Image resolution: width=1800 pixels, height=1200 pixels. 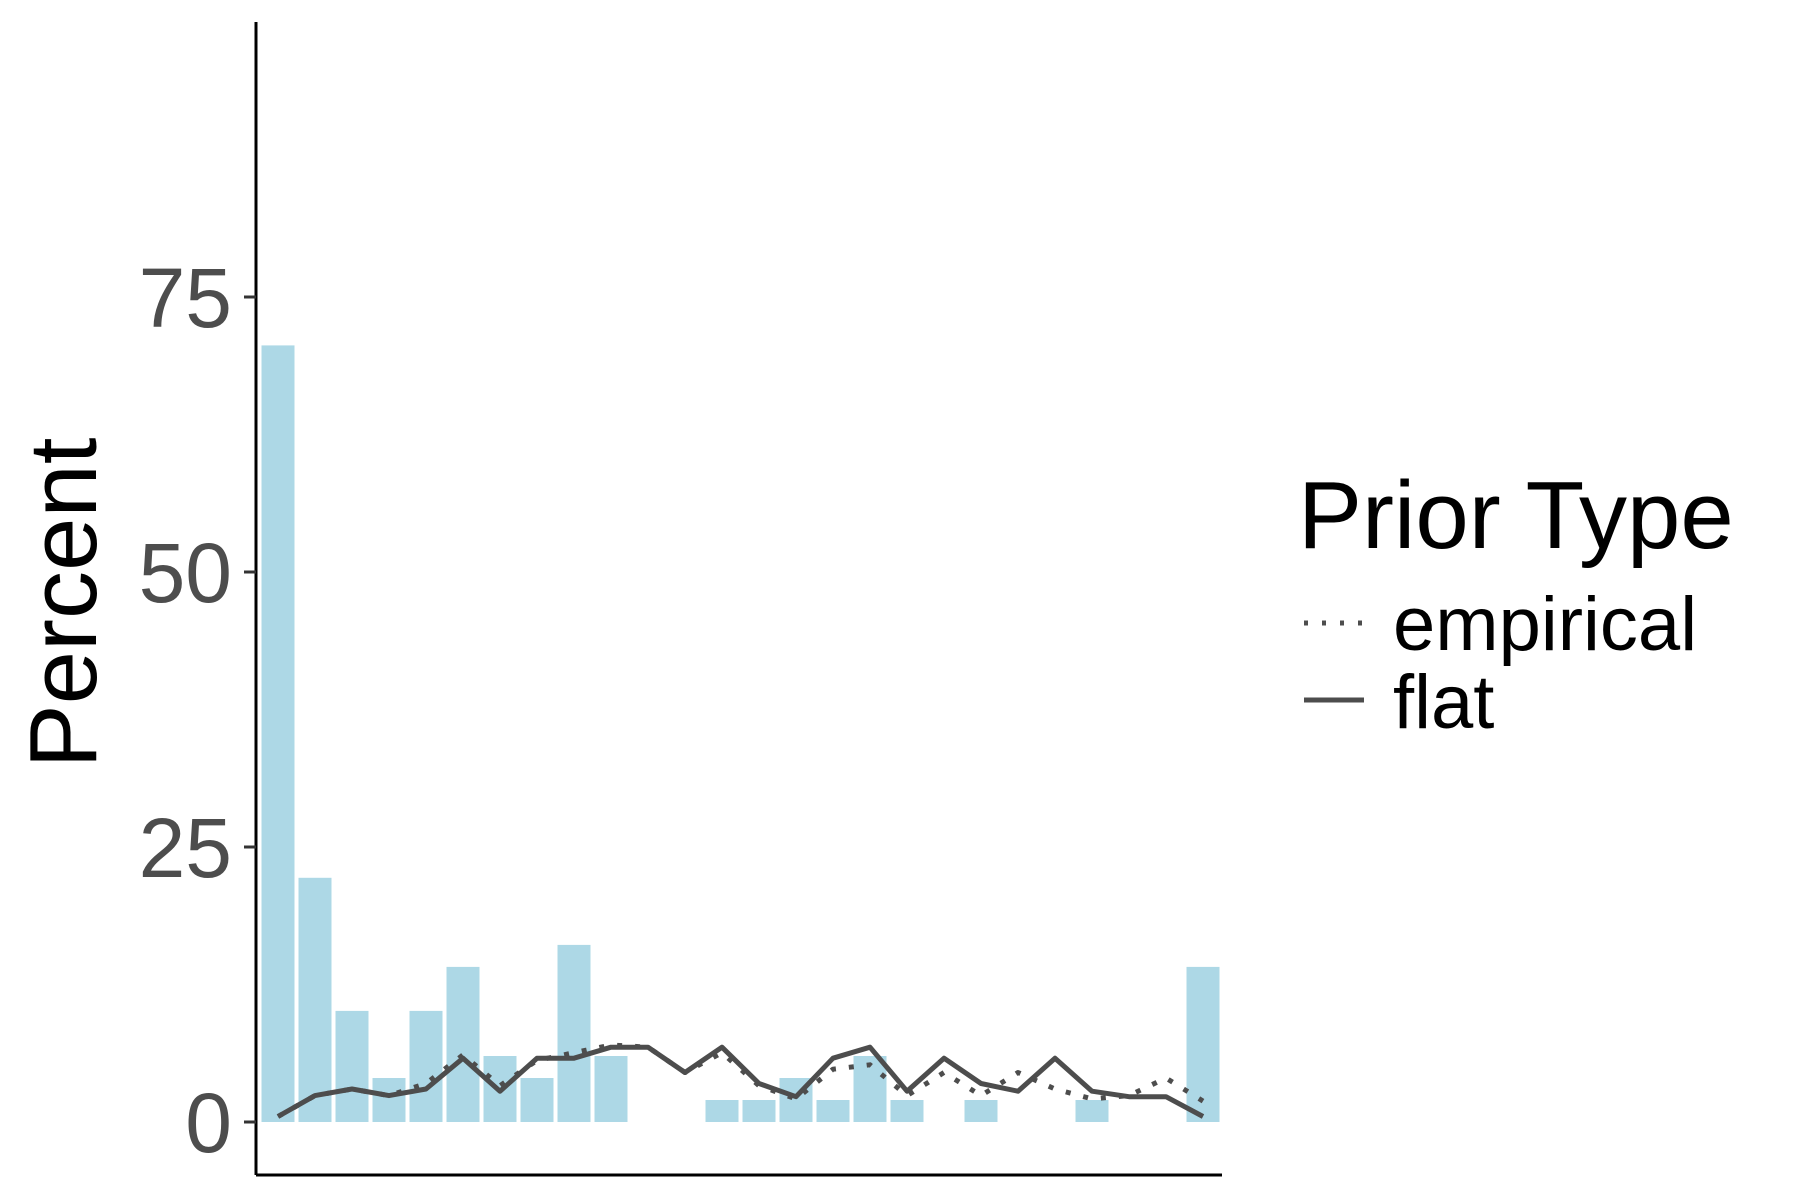 I want to click on y-tick-label: 0, so click(x=208, y=1123).